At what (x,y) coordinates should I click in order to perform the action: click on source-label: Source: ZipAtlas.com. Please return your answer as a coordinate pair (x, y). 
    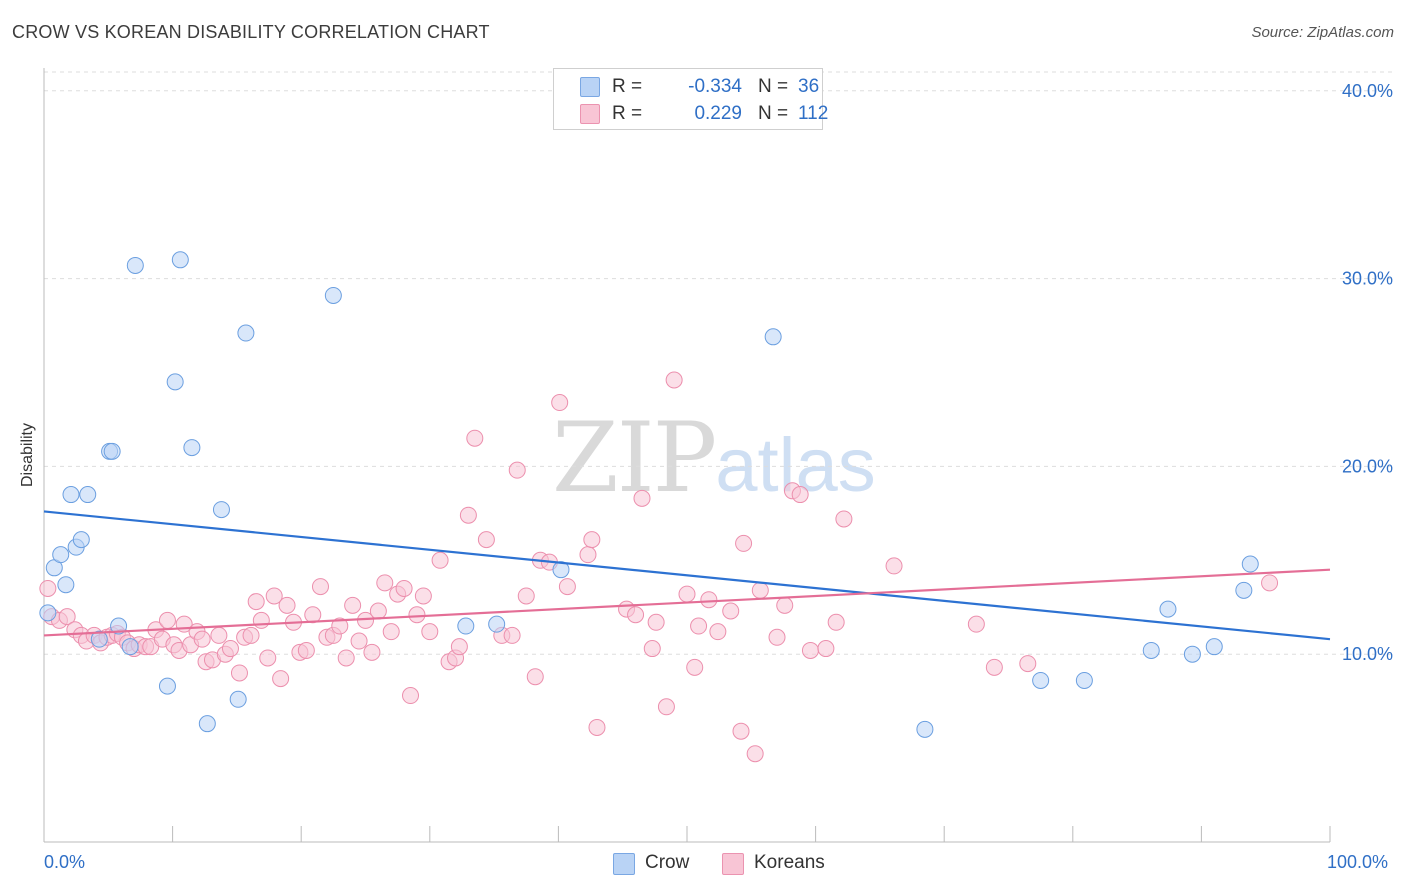
    Looking at the image, I should click on (1322, 32).